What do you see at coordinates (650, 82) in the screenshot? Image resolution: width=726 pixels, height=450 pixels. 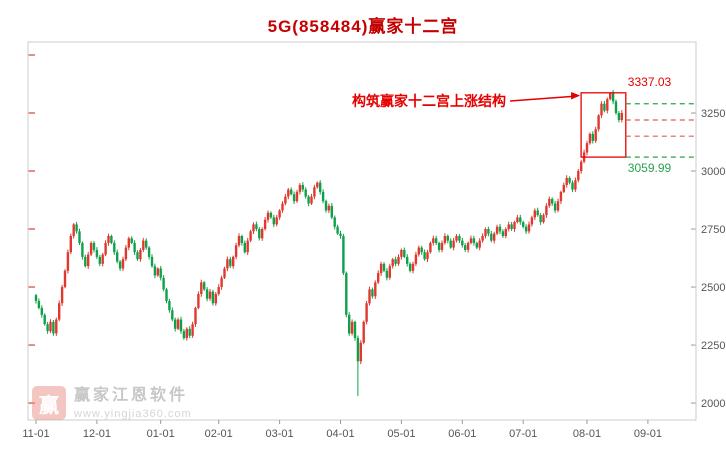 I see `high-value-label: 3337.03` at bounding box center [650, 82].